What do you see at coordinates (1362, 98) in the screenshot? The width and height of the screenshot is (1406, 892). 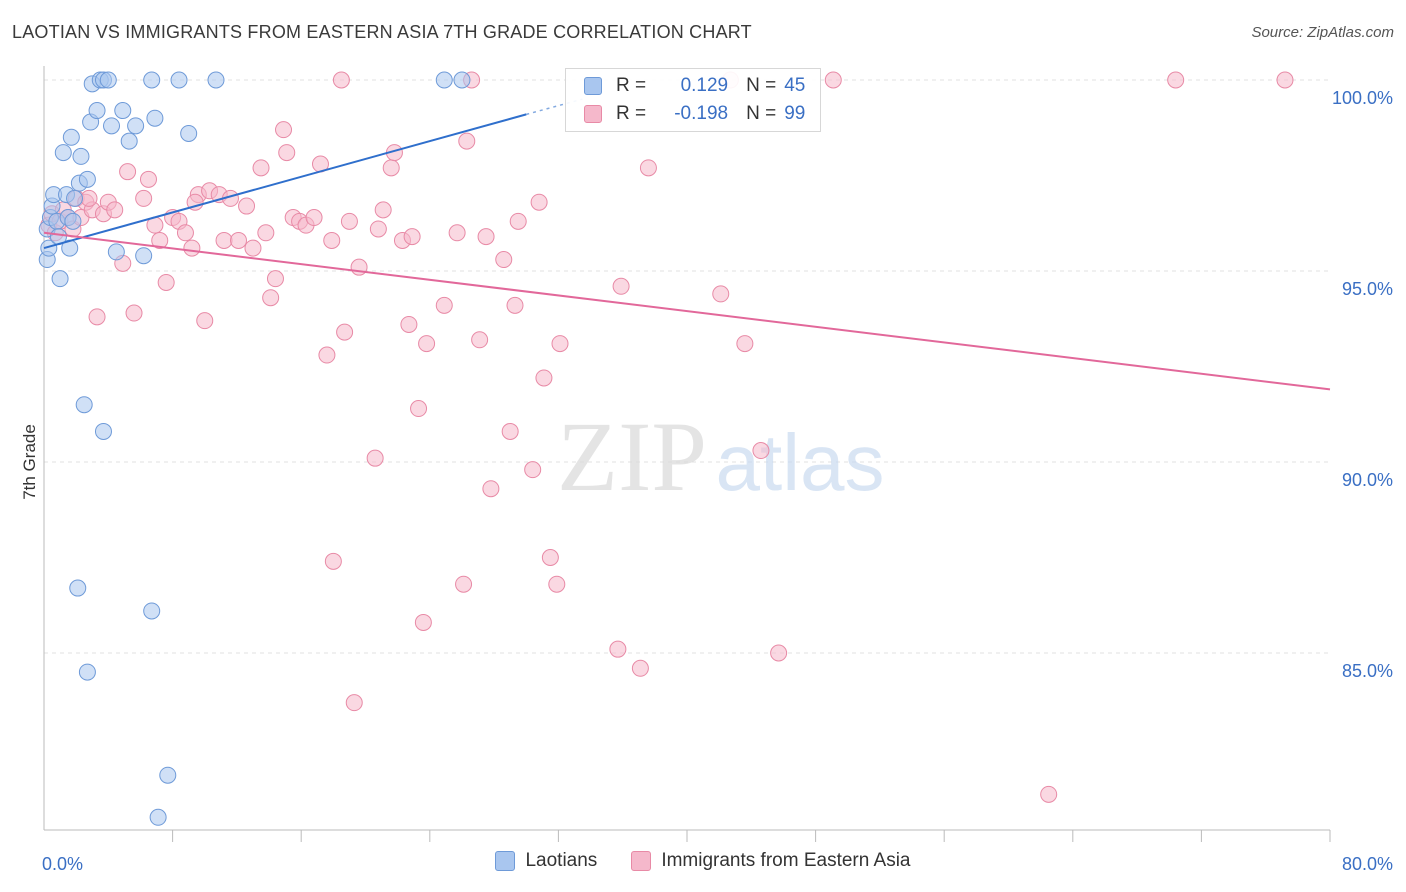 I see `y-tick-label: 100.0%` at bounding box center [1362, 98].